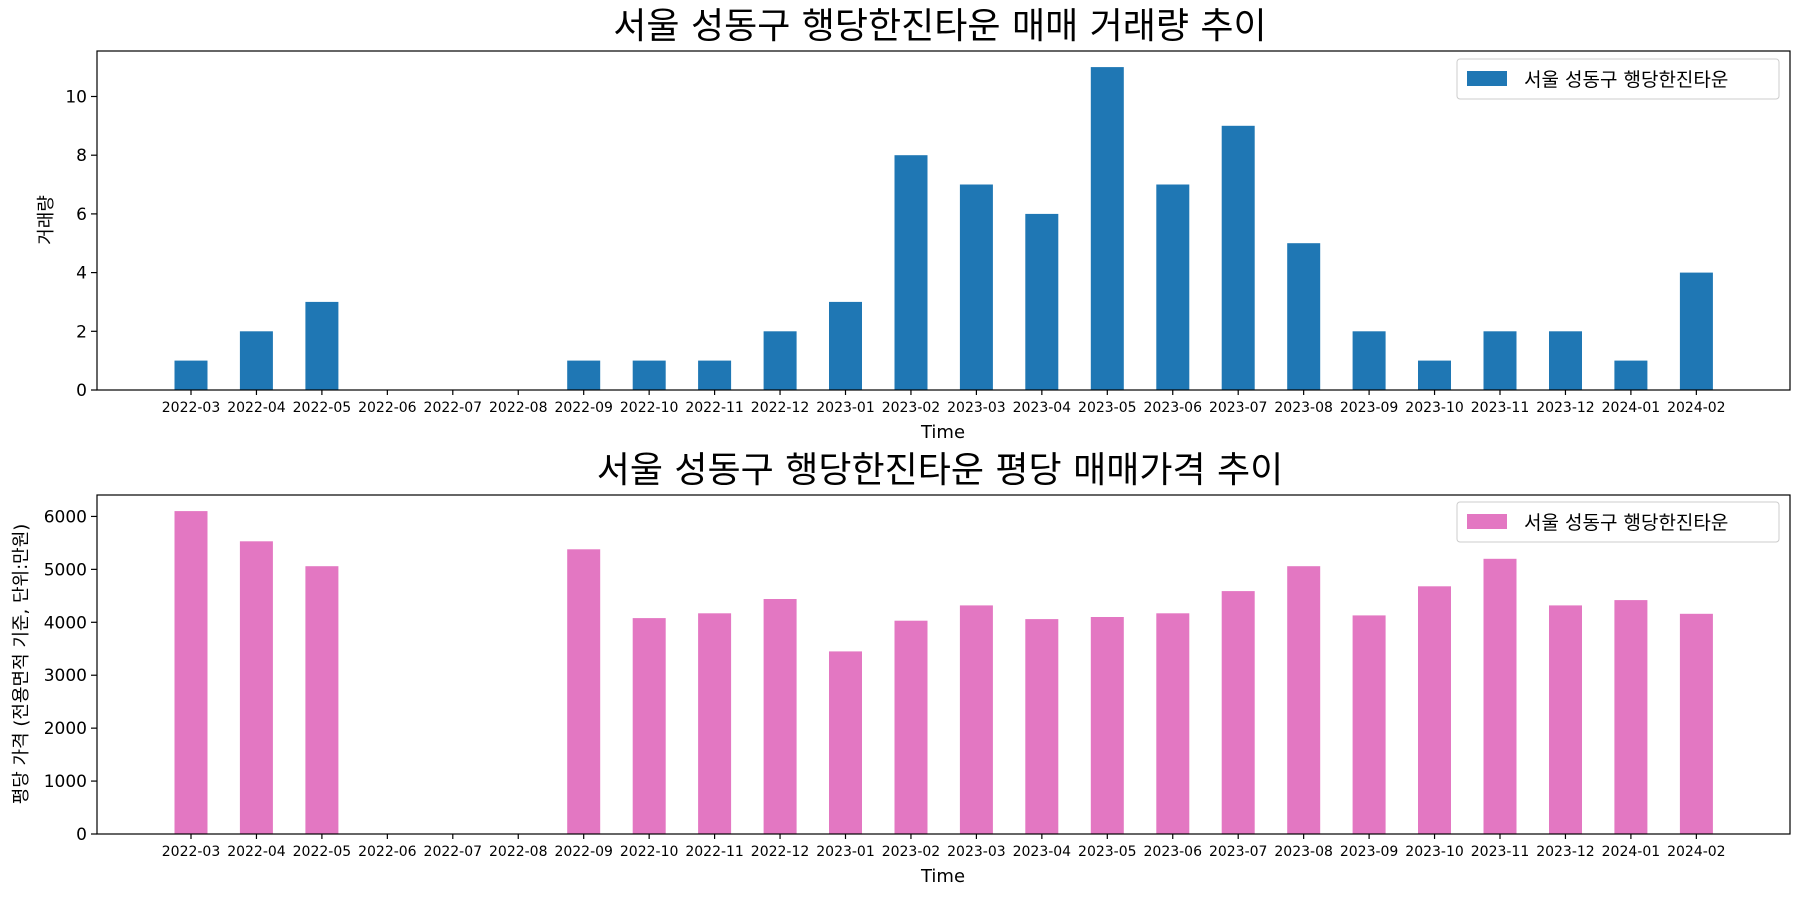 The image size is (1800, 900). I want to click on price-xtick-label: 2023-11, so click(1500, 852).